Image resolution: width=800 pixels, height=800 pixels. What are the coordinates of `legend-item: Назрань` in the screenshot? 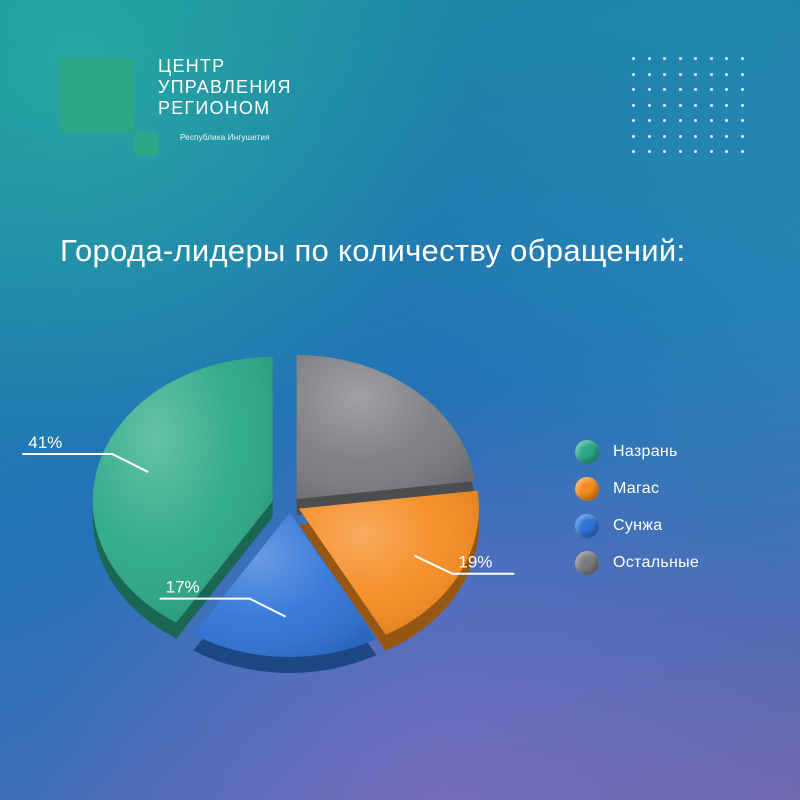 It's located at (637, 451).